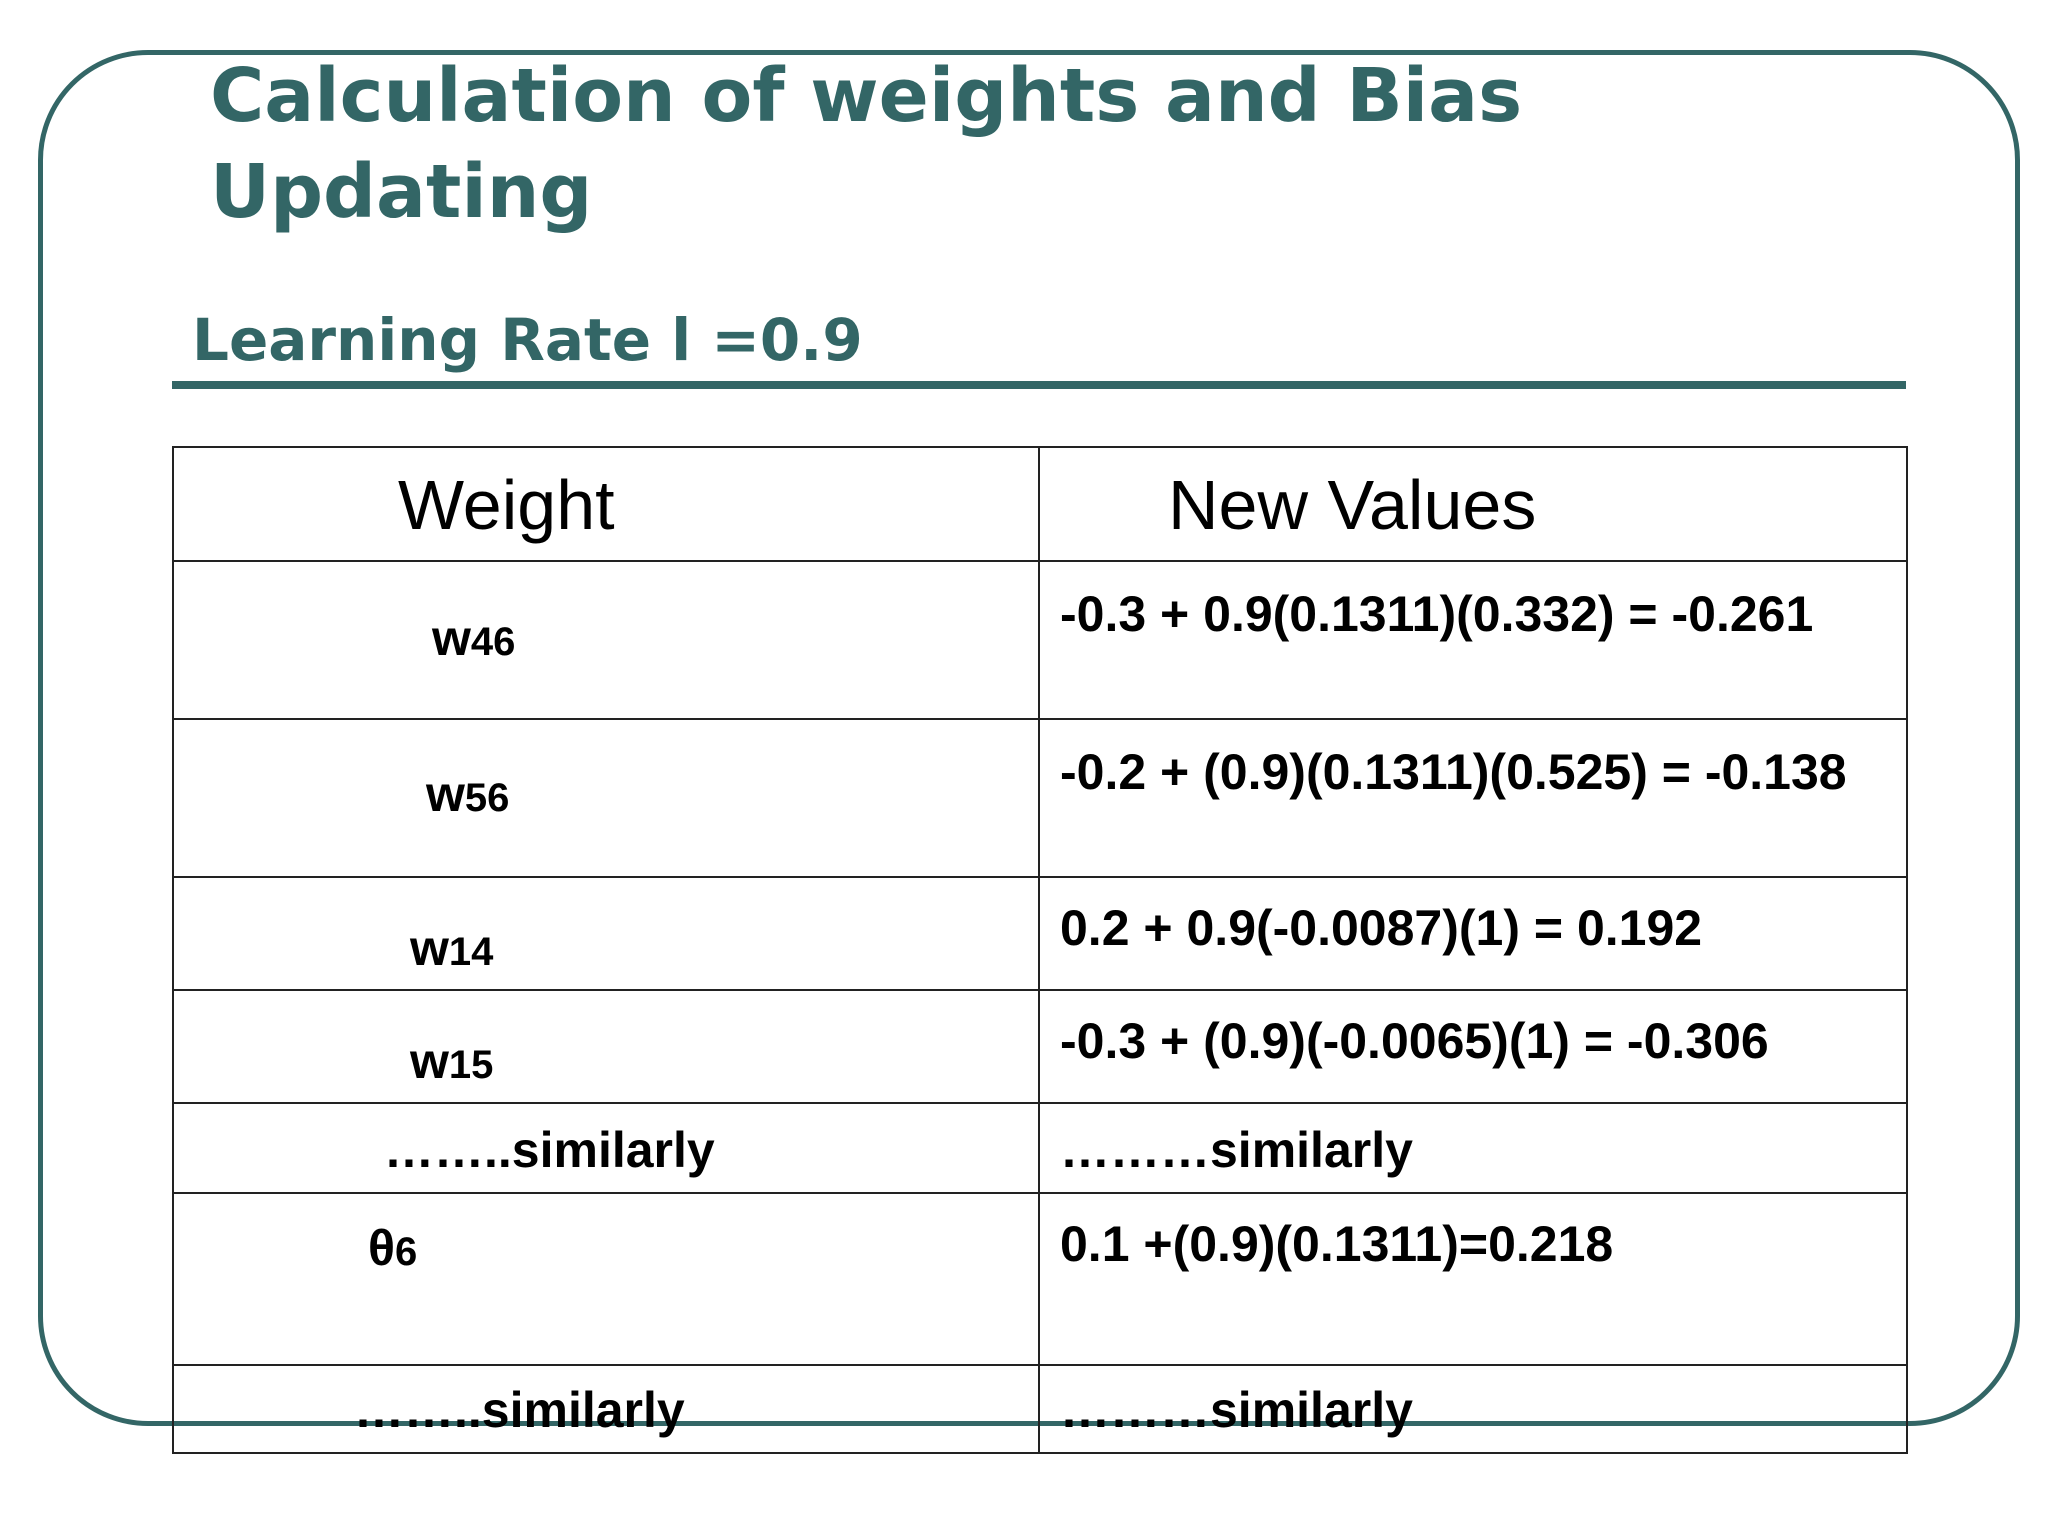 This screenshot has height=1536, width=2048. What do you see at coordinates (866, 144) in the screenshot?
I see `slide-title: Calculation of weights and Bias Updating` at bounding box center [866, 144].